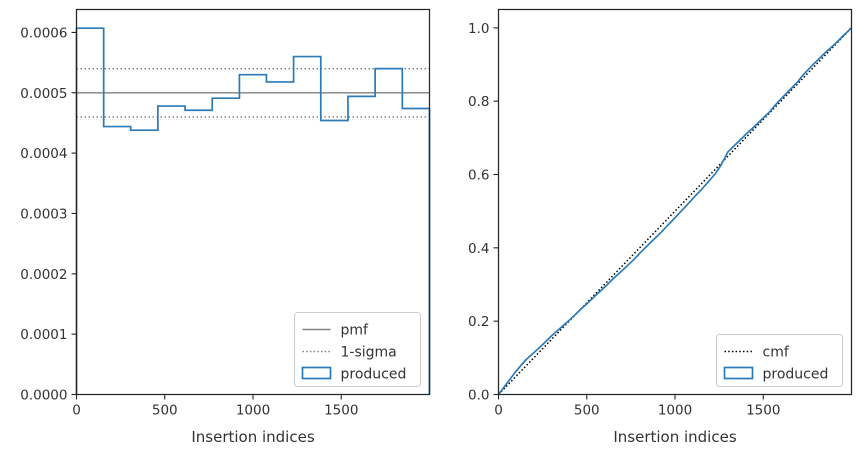  I want to click on cmf-legend-box, so click(779, 360).